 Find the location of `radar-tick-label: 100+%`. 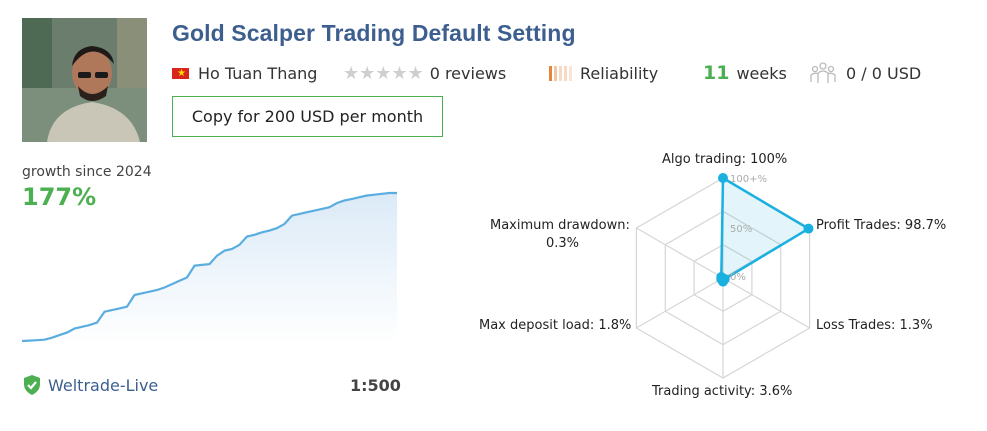

radar-tick-label: 100+% is located at coordinates (748, 179).